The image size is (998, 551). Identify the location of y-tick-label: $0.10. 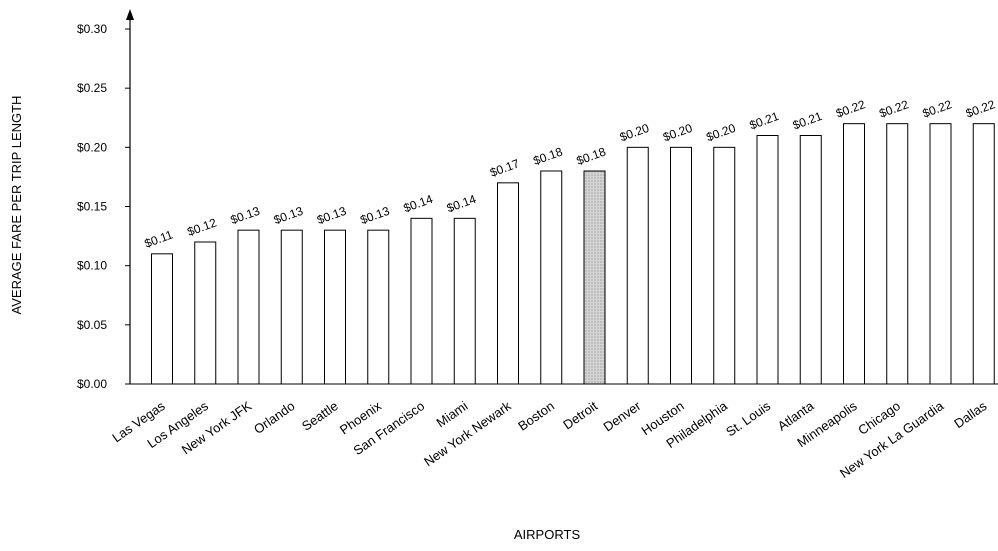
(92, 266).